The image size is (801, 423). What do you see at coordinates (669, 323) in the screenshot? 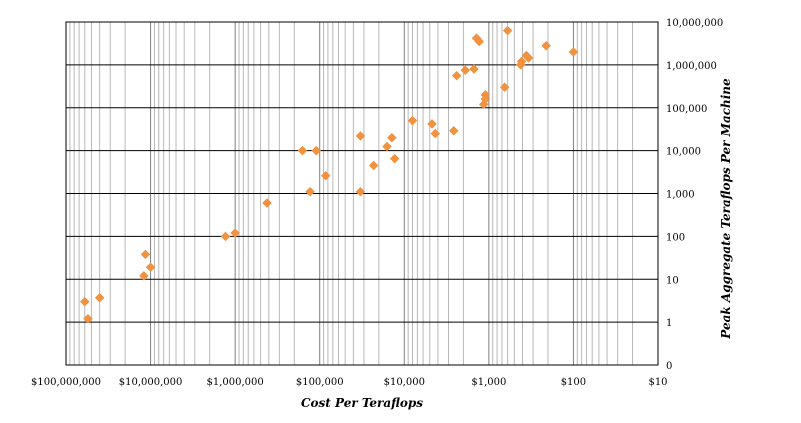
I see `y-tick-label: 1` at bounding box center [669, 323].